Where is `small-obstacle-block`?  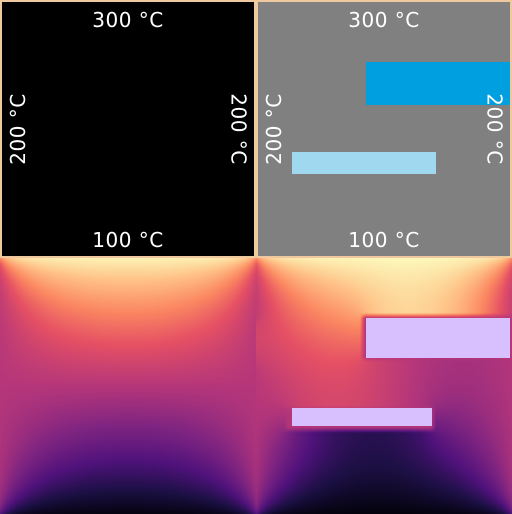
small-obstacle-block is located at coordinates (364, 163).